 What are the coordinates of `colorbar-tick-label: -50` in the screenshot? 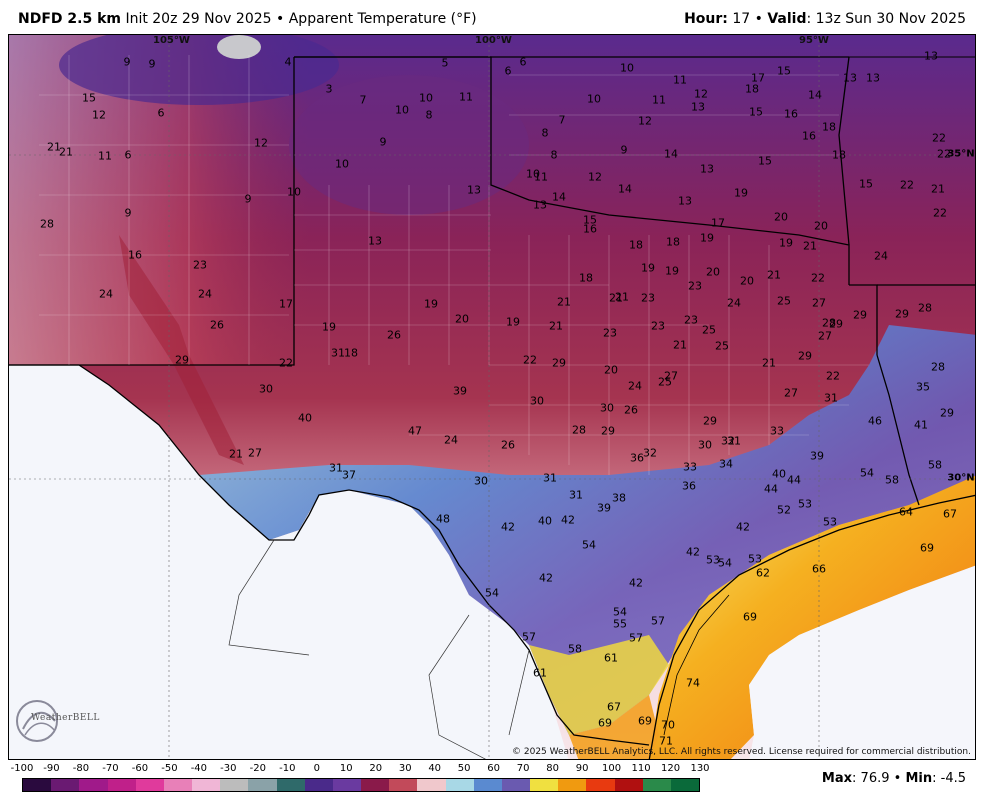 It's located at (169, 768).